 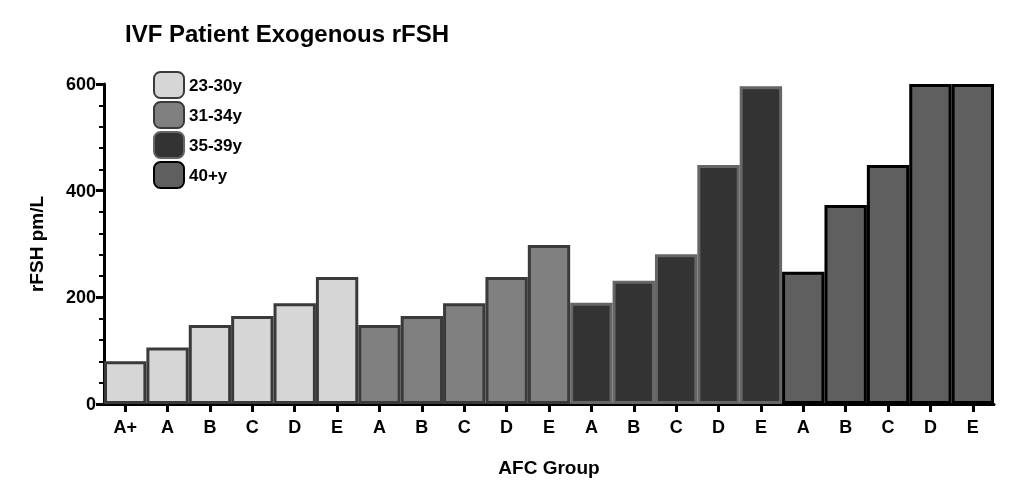 What do you see at coordinates (216, 145) in the screenshot?
I see `legend-label: 35-39y` at bounding box center [216, 145].